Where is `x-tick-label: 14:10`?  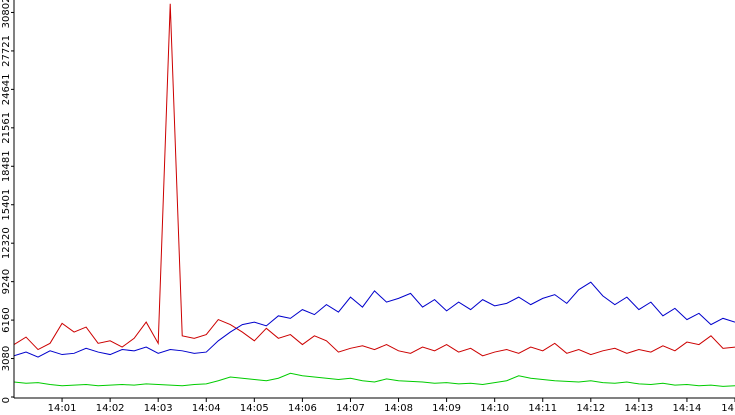 x-tick-label: 14:10 is located at coordinates (494, 408).